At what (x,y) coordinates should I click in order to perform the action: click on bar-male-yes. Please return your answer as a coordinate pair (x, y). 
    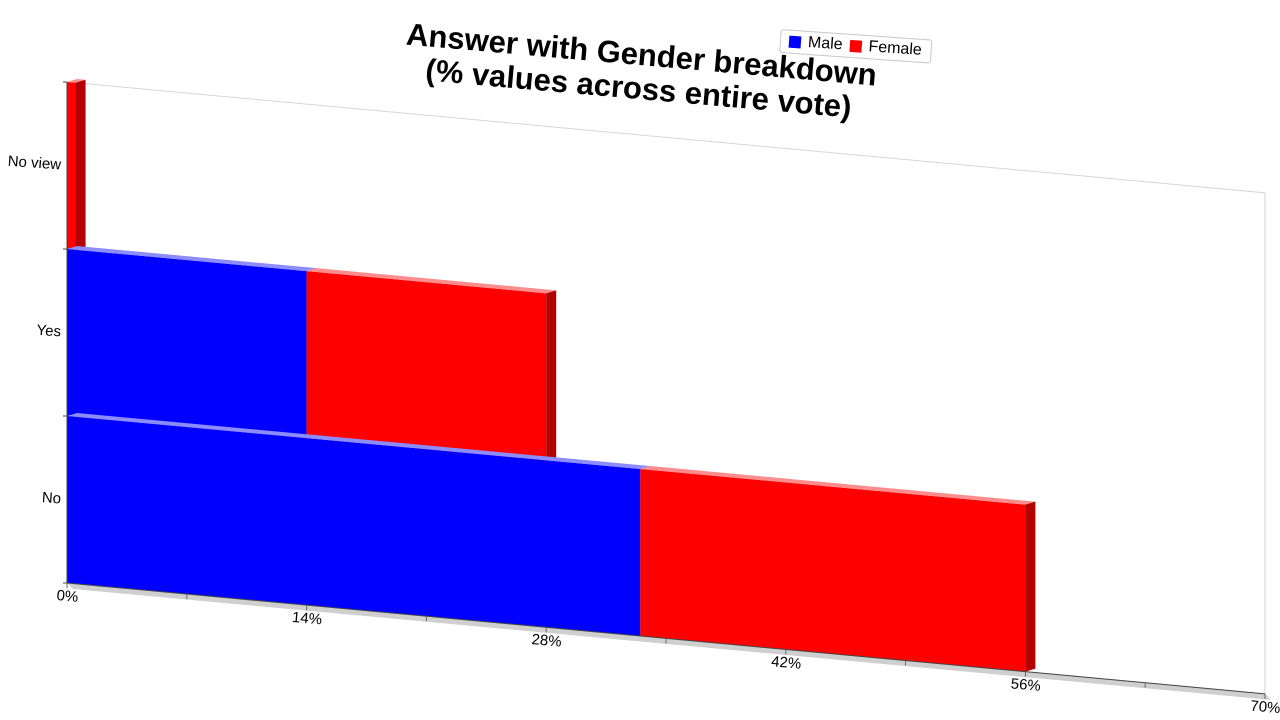
    Looking at the image, I should click on (192, 342).